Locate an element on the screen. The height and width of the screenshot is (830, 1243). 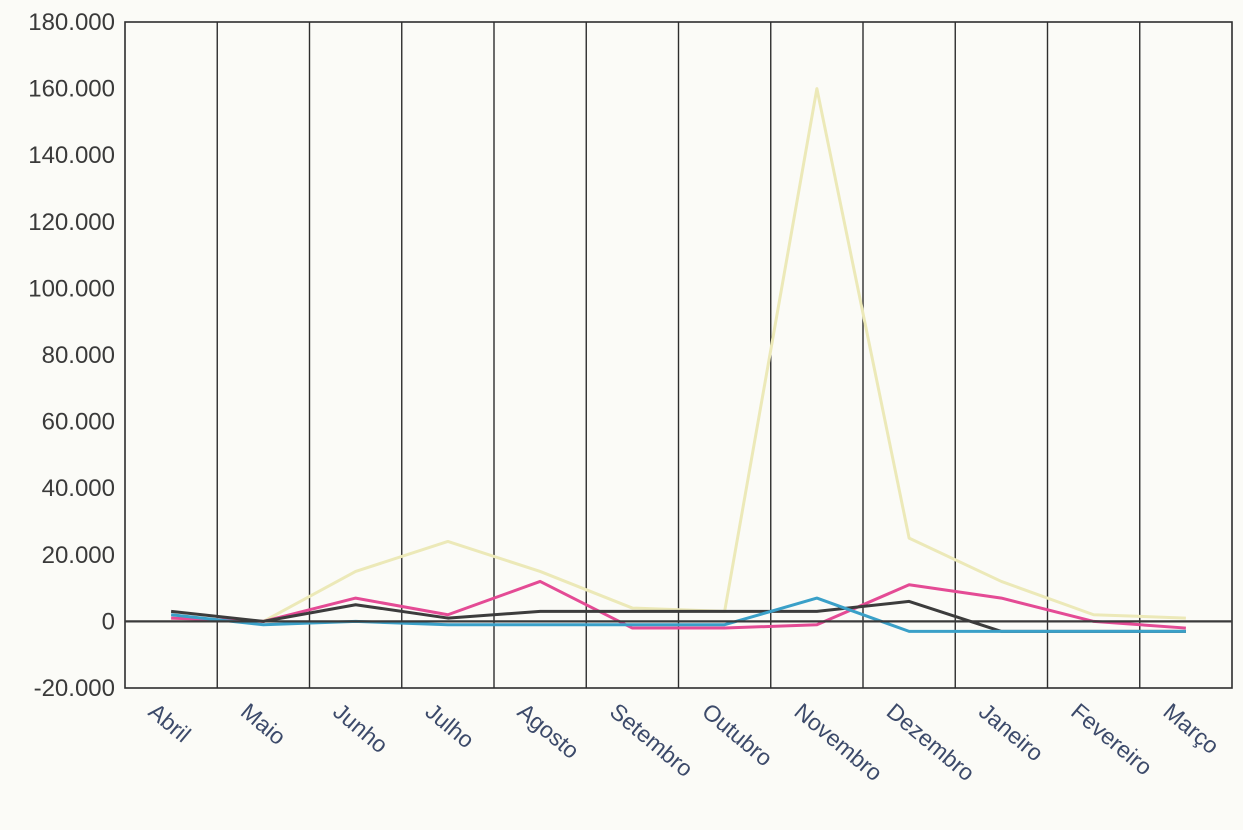
y-tick-label: 80.000 is located at coordinates (78, 355).